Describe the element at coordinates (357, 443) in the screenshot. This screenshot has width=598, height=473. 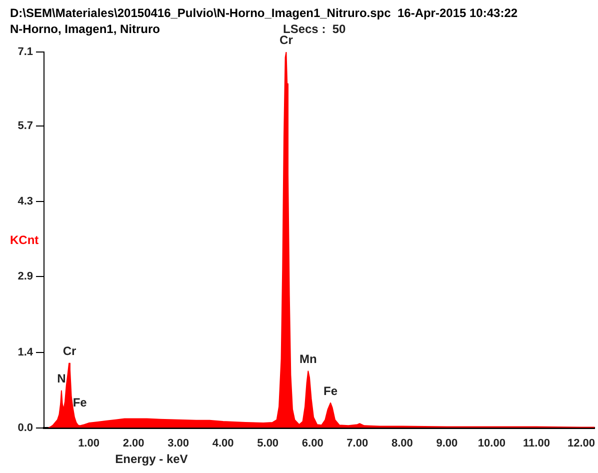
I see `x-tick-label: 7.00` at that location.